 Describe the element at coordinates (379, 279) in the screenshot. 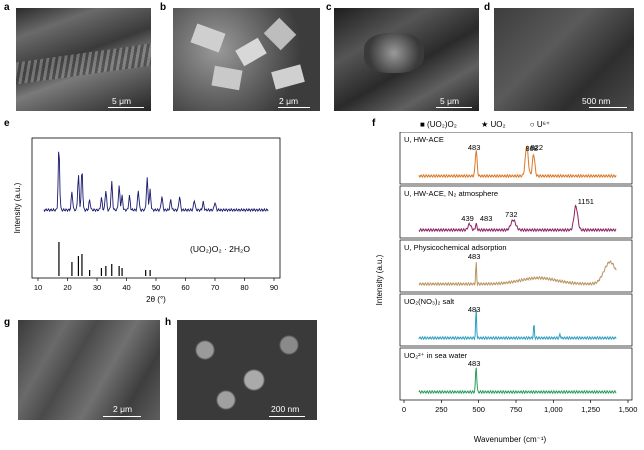

I see `raman-ylabel: Intensity (a.u.)` at that location.